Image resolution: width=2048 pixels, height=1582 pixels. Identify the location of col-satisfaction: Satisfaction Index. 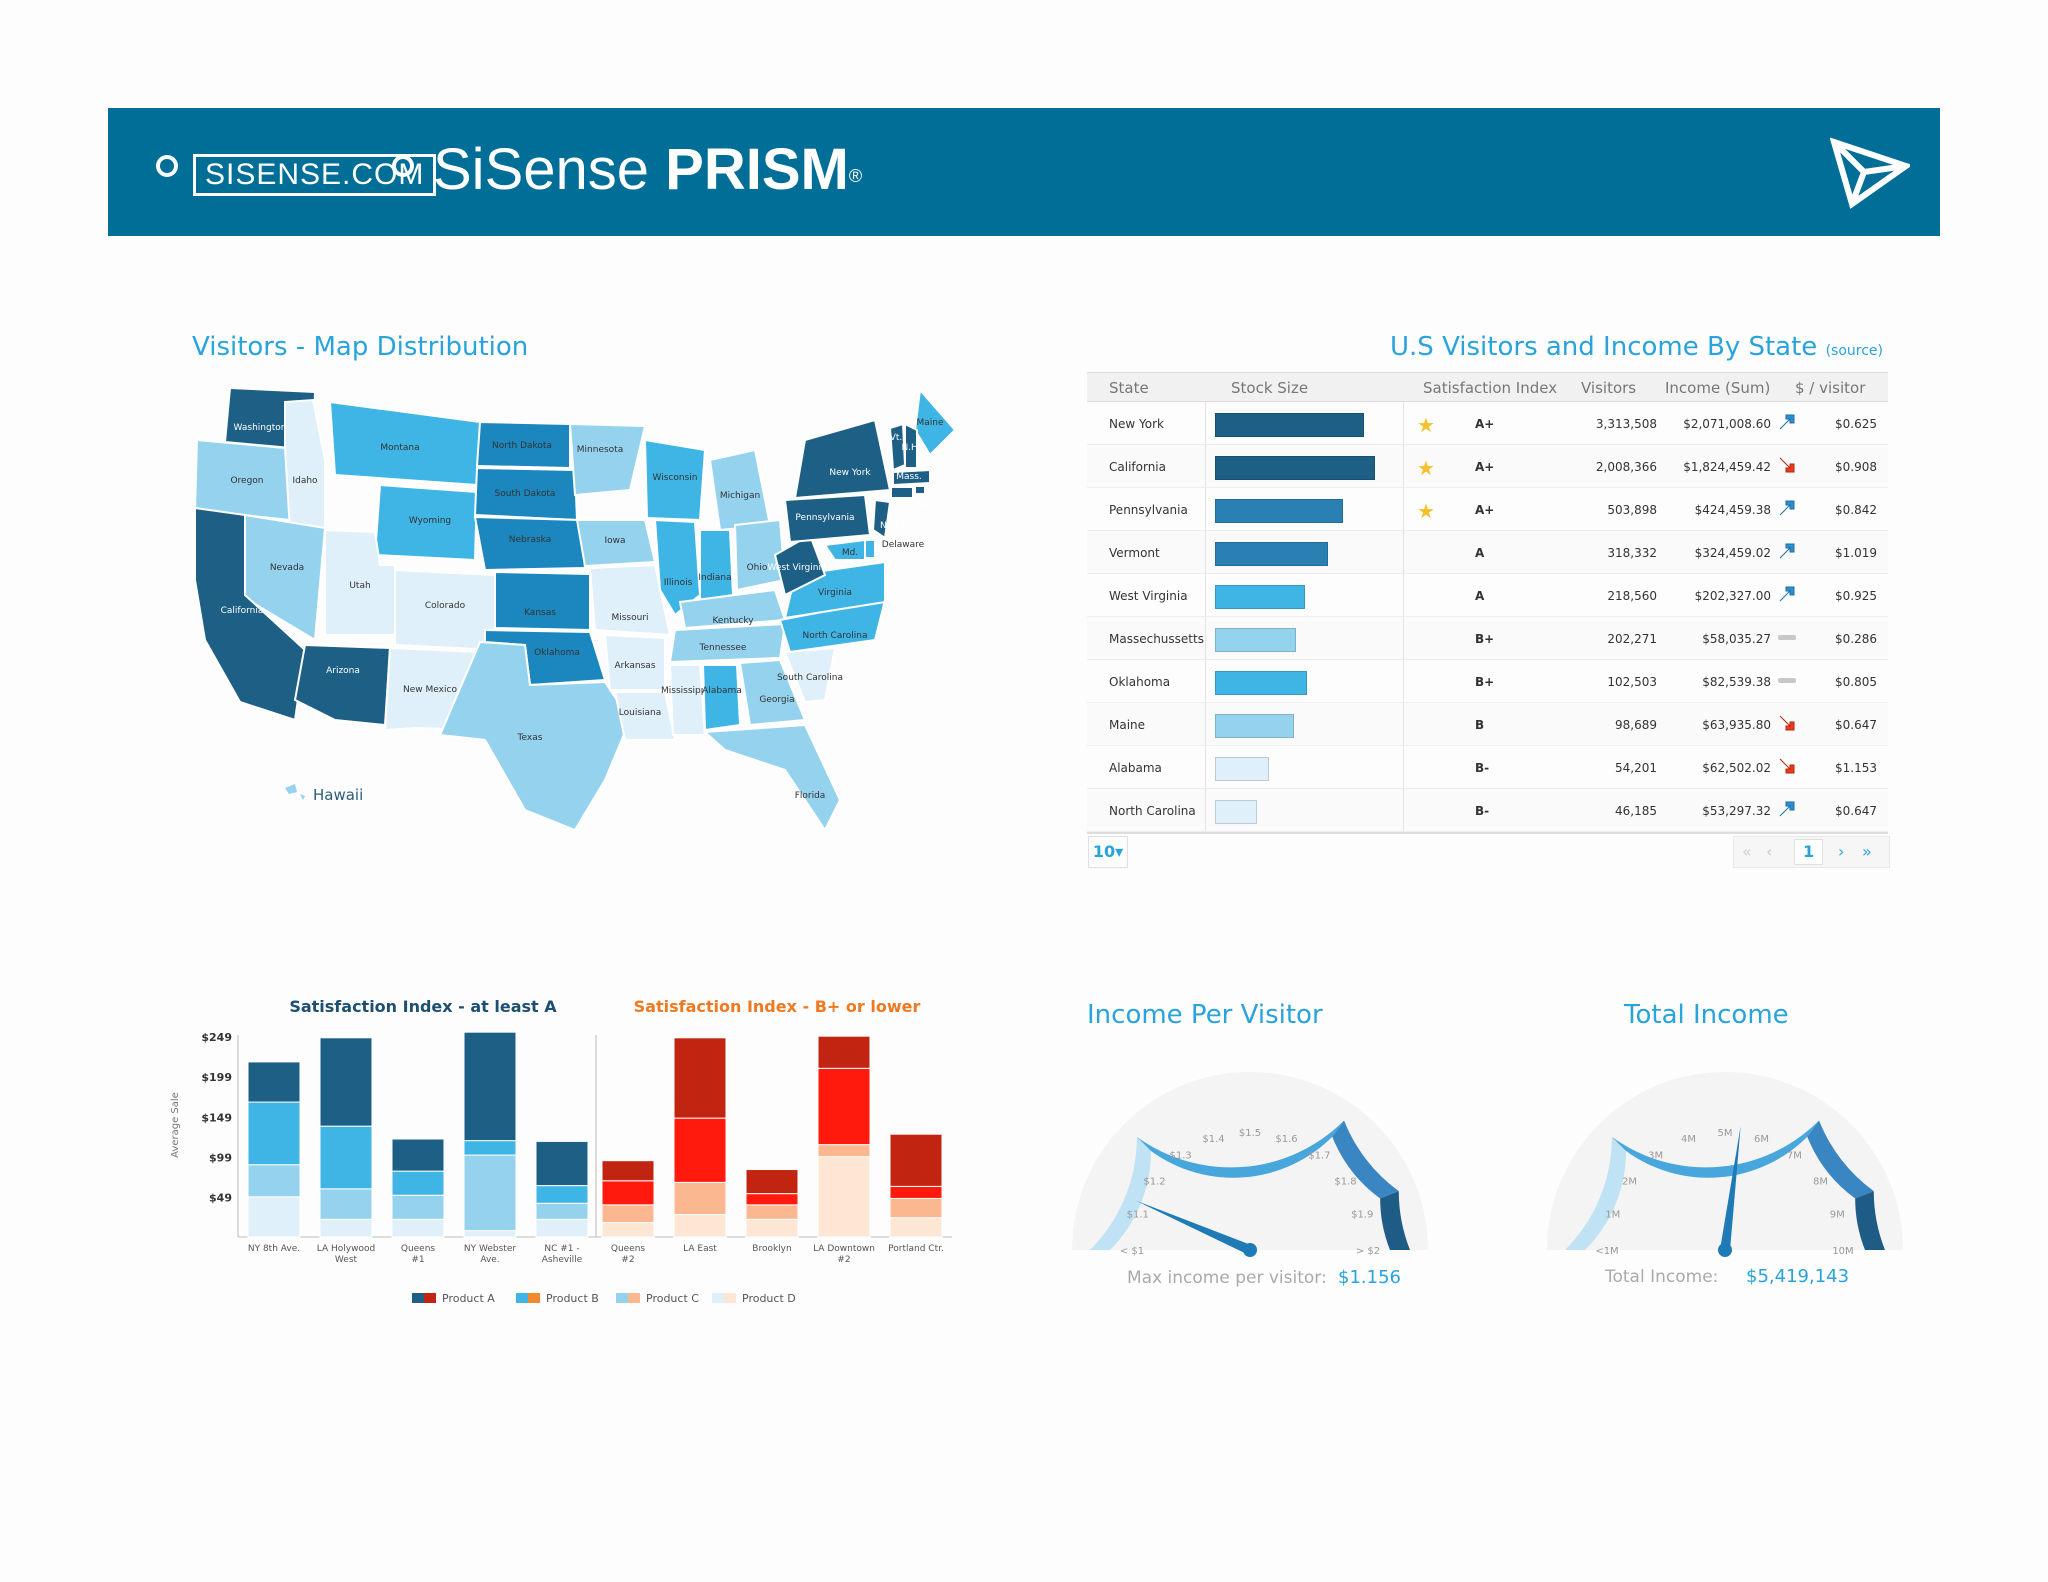
(1490, 388).